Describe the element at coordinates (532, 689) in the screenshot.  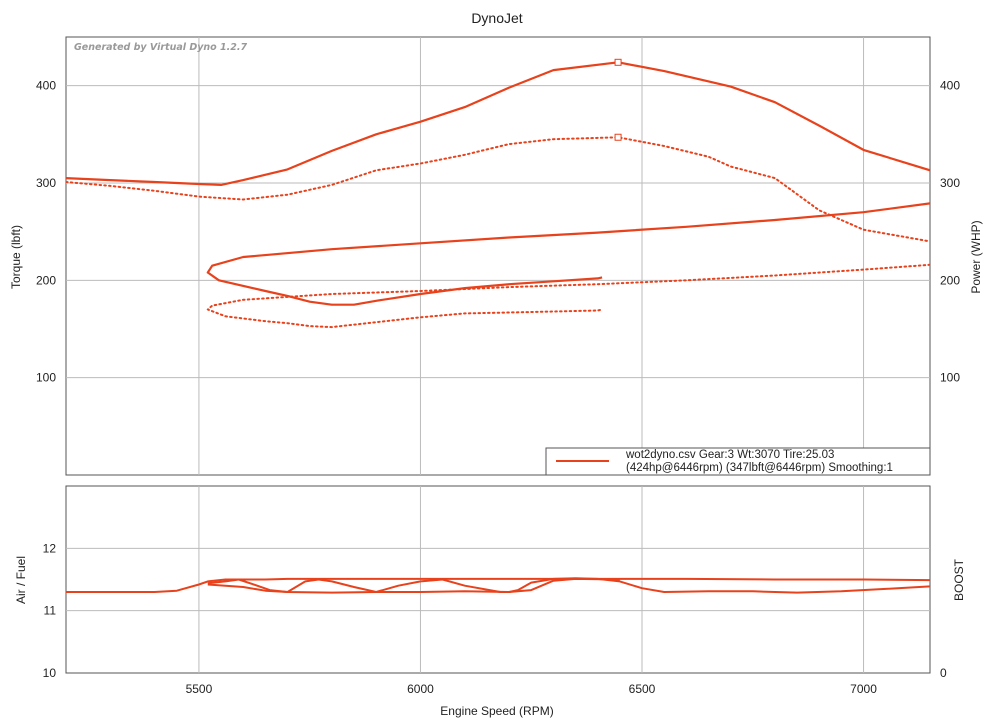
I see `rpm-ticks: 5500 6000 6500 7000` at that location.